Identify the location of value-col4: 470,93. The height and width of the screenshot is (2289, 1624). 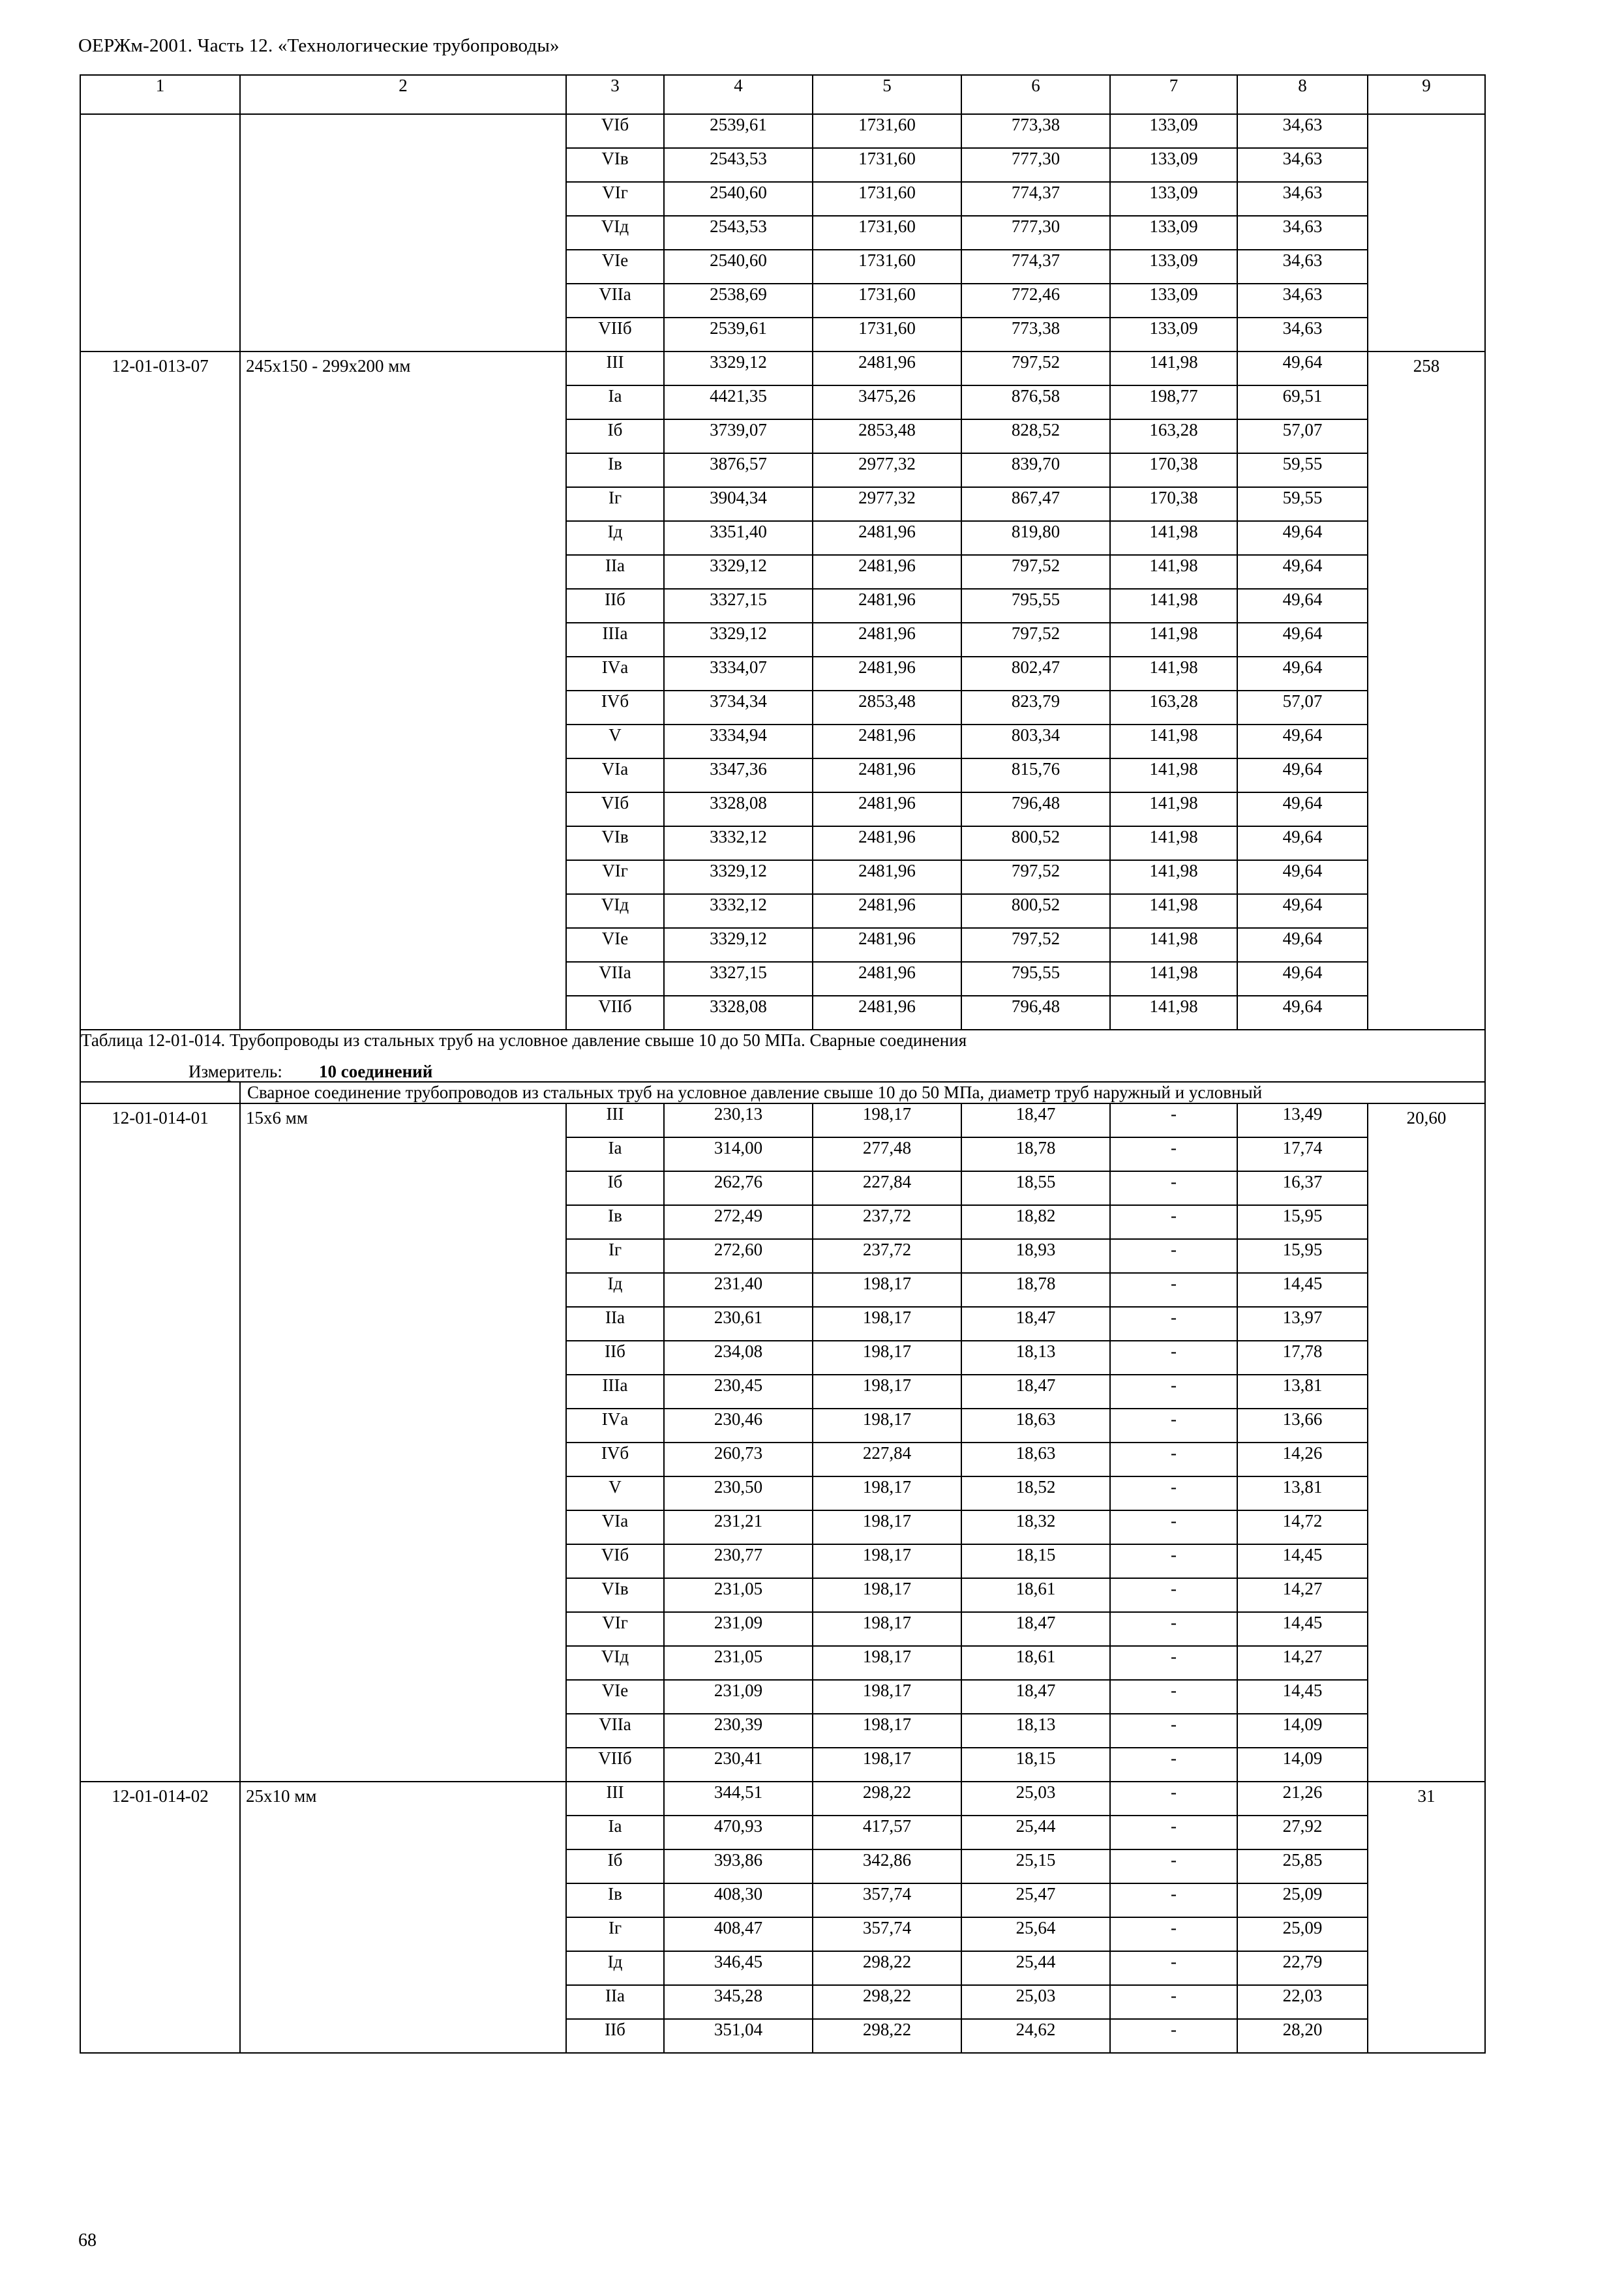
(738, 1832).